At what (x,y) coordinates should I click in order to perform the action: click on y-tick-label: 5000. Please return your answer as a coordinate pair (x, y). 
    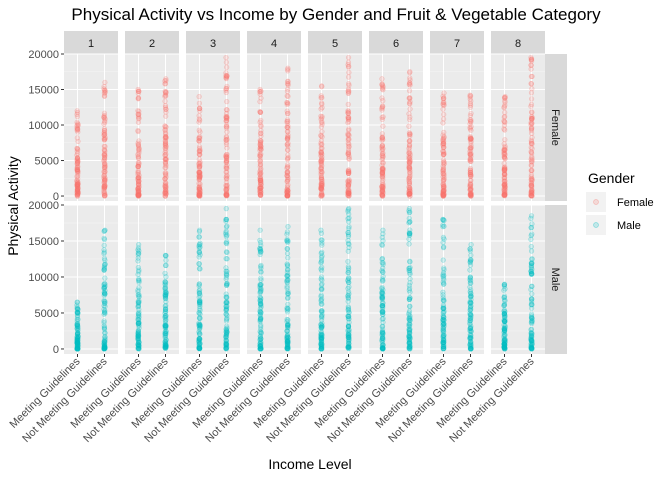
    Looking at the image, I should click on (47, 162).